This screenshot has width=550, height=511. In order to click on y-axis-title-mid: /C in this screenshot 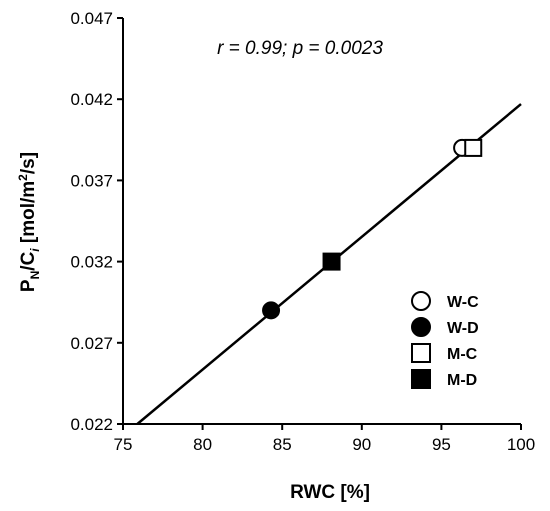, I will do `click(28, 260)`.